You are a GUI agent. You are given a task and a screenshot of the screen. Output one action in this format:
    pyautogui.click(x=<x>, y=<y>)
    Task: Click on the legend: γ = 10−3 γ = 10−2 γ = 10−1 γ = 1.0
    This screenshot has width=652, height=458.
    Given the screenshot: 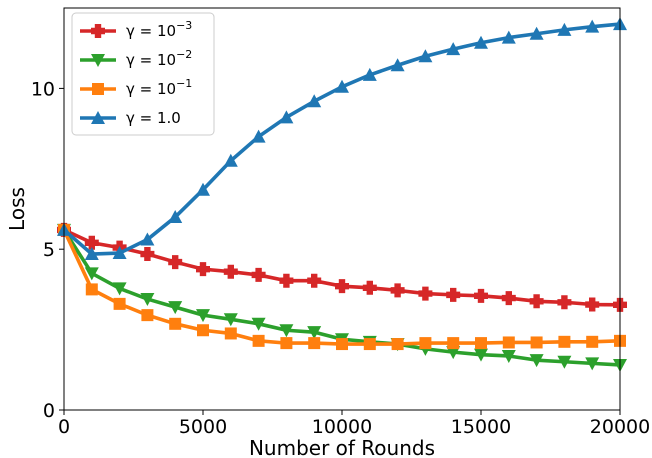 What is the action you would take?
    pyautogui.click(x=143, y=74)
    